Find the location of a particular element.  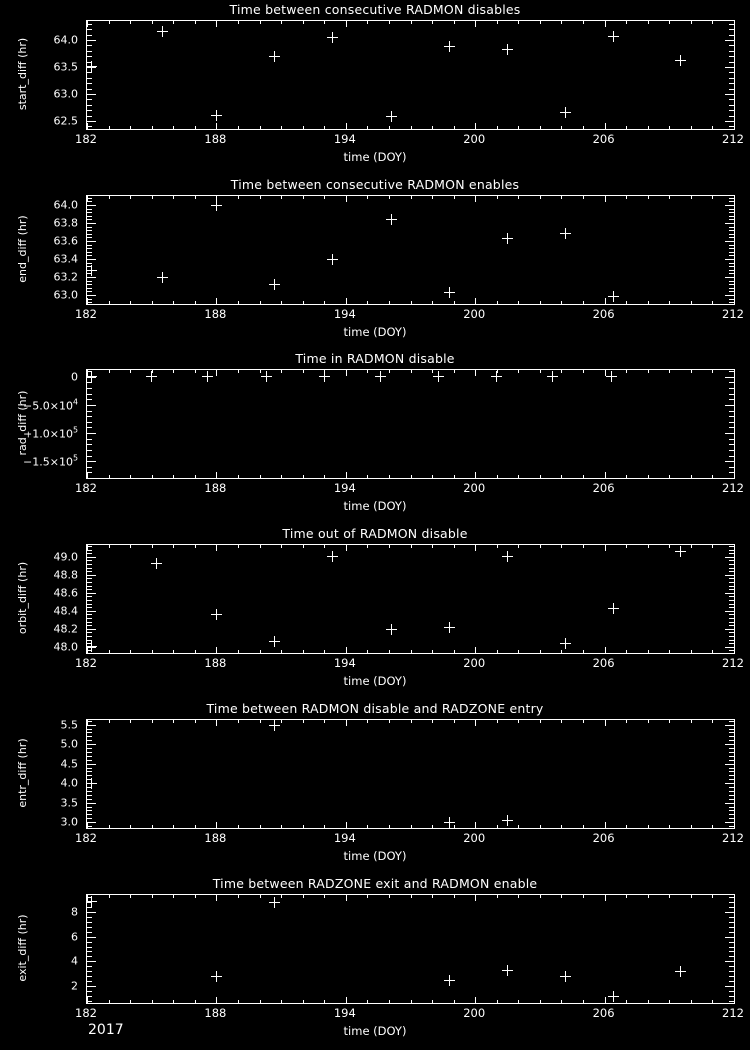

panel-title: Time out of RADMON disable is located at coordinates (375, 533).